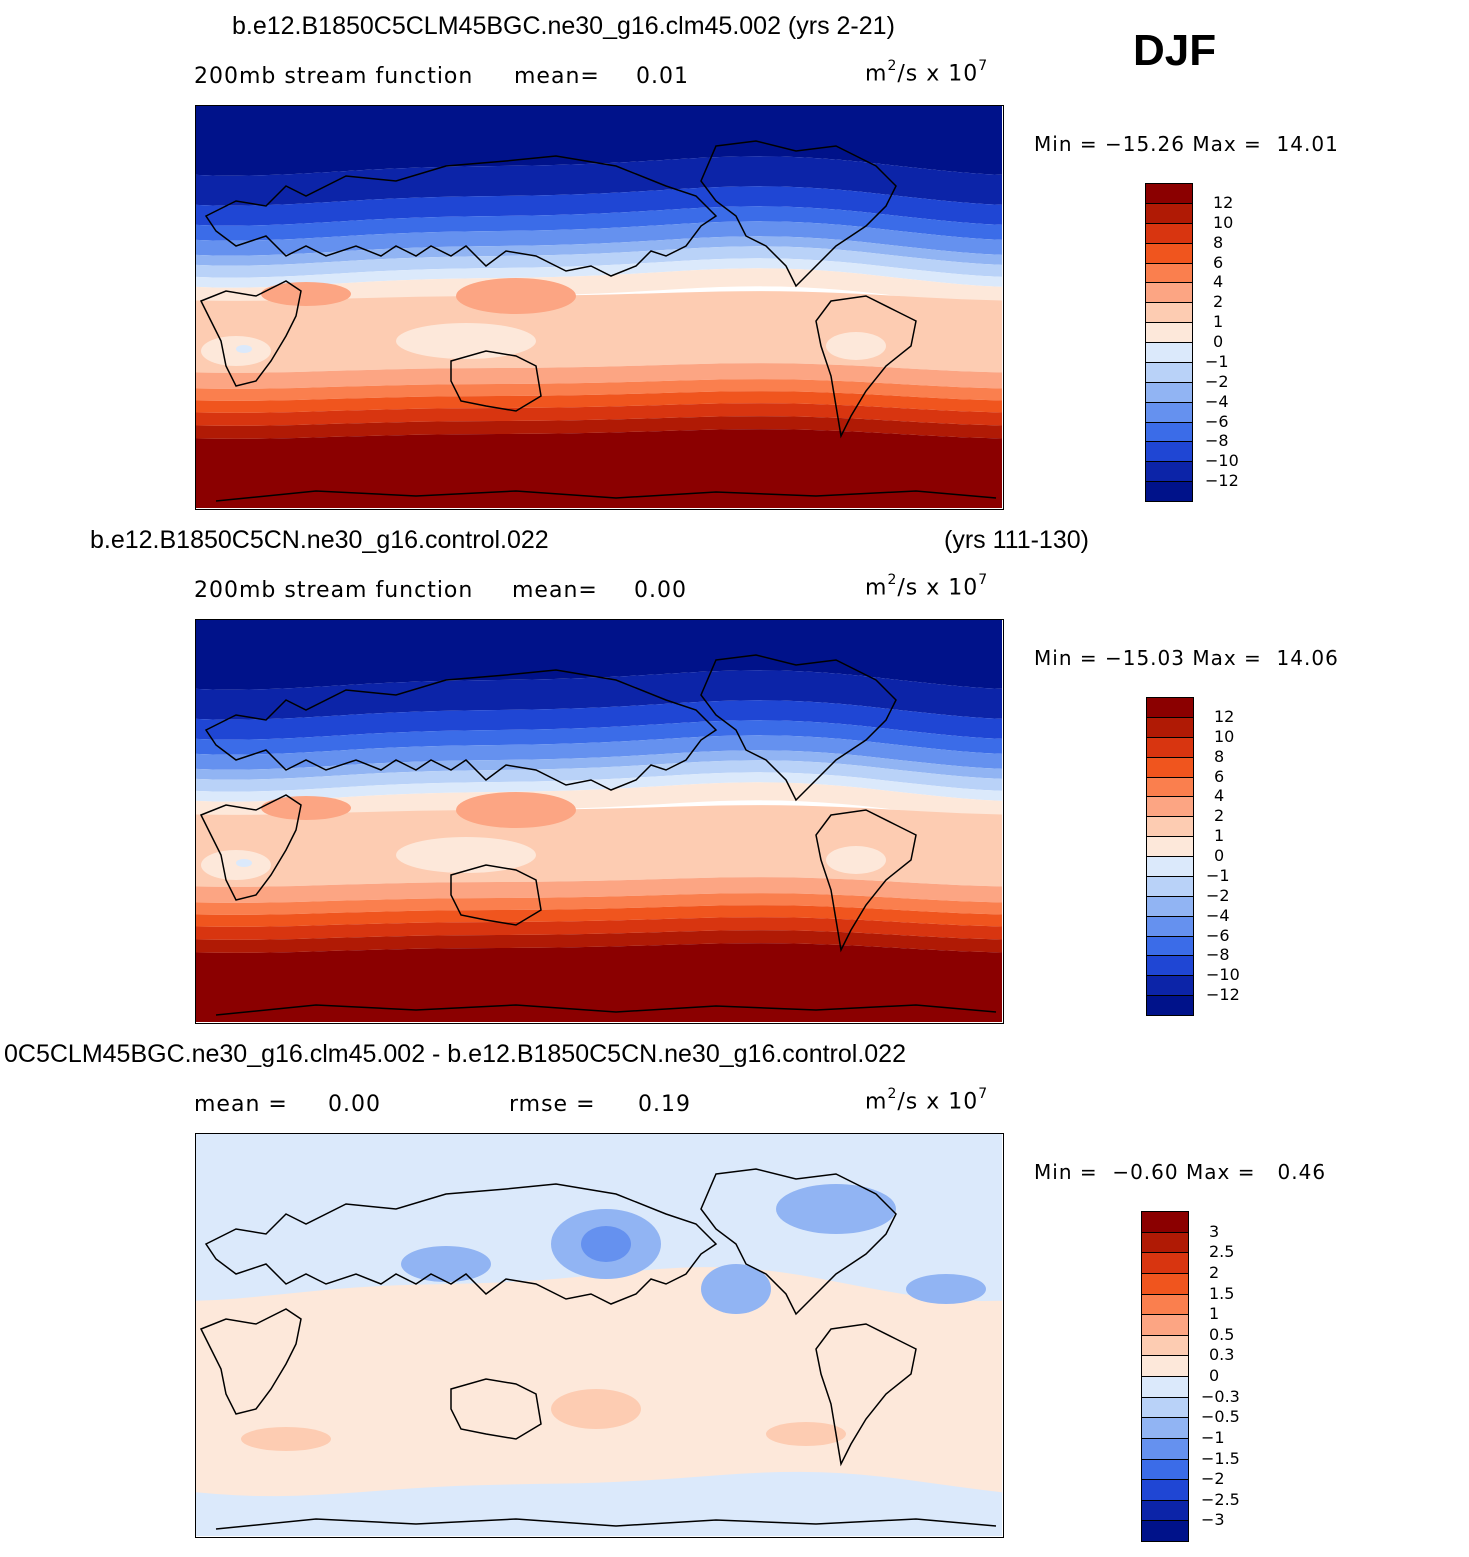  Describe the element at coordinates (1220, 1458) in the screenshot. I see `colorbar-label: −1.5` at that location.